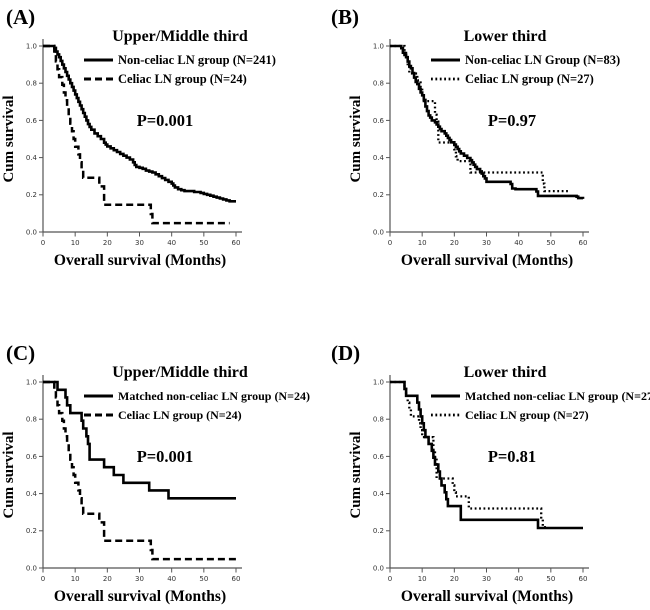  Describe the element at coordinates (127, 361) in the screenshot. I see `panel-header: (C) Upper/Middle third` at that location.